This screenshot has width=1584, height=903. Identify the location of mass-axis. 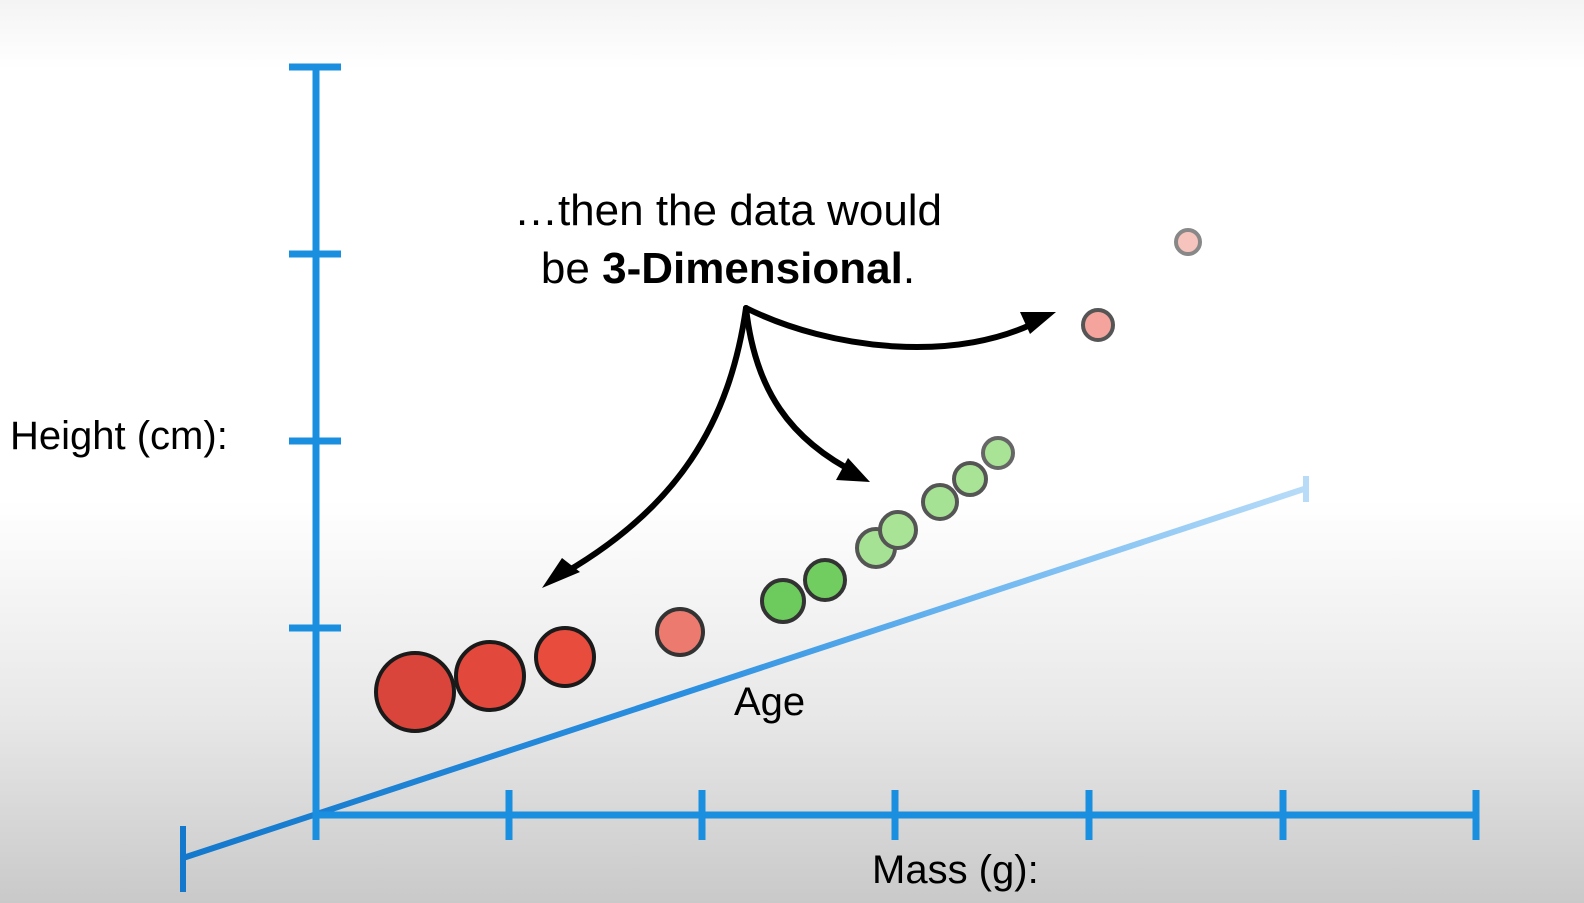
(896, 815).